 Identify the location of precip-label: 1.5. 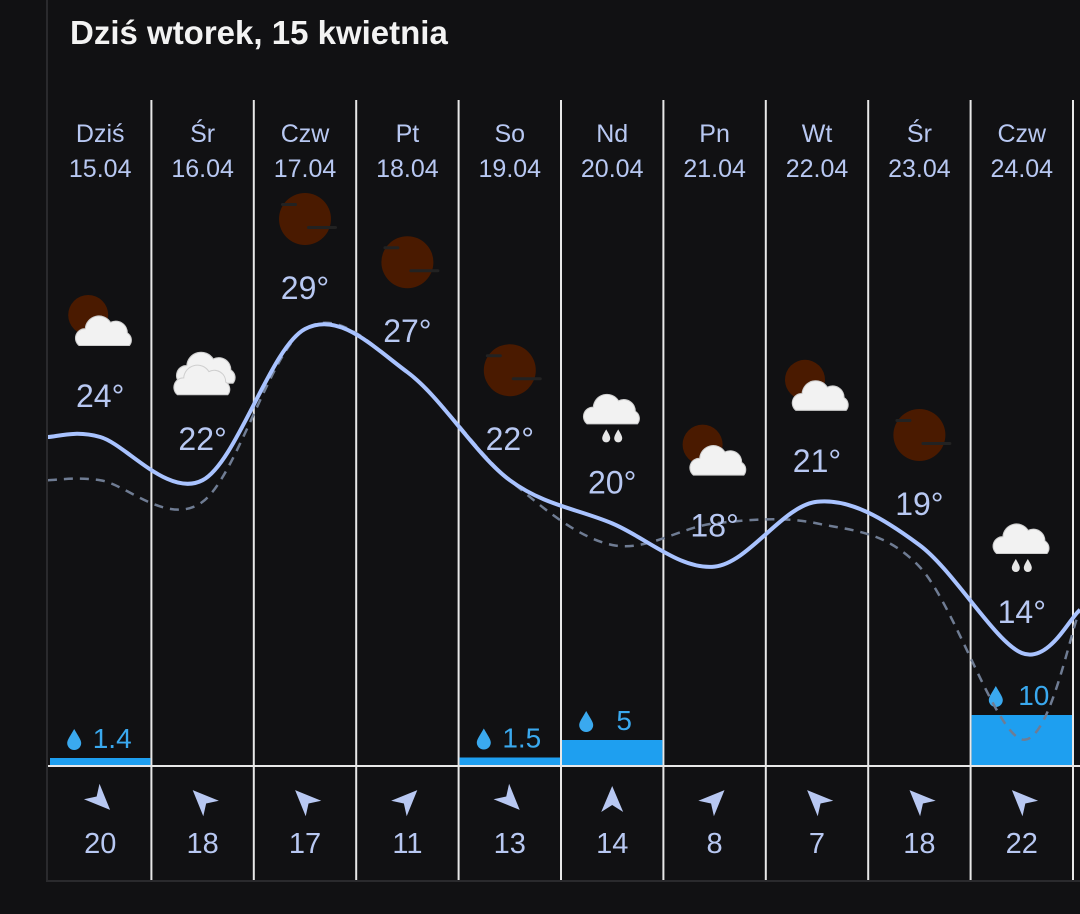
(521, 738).